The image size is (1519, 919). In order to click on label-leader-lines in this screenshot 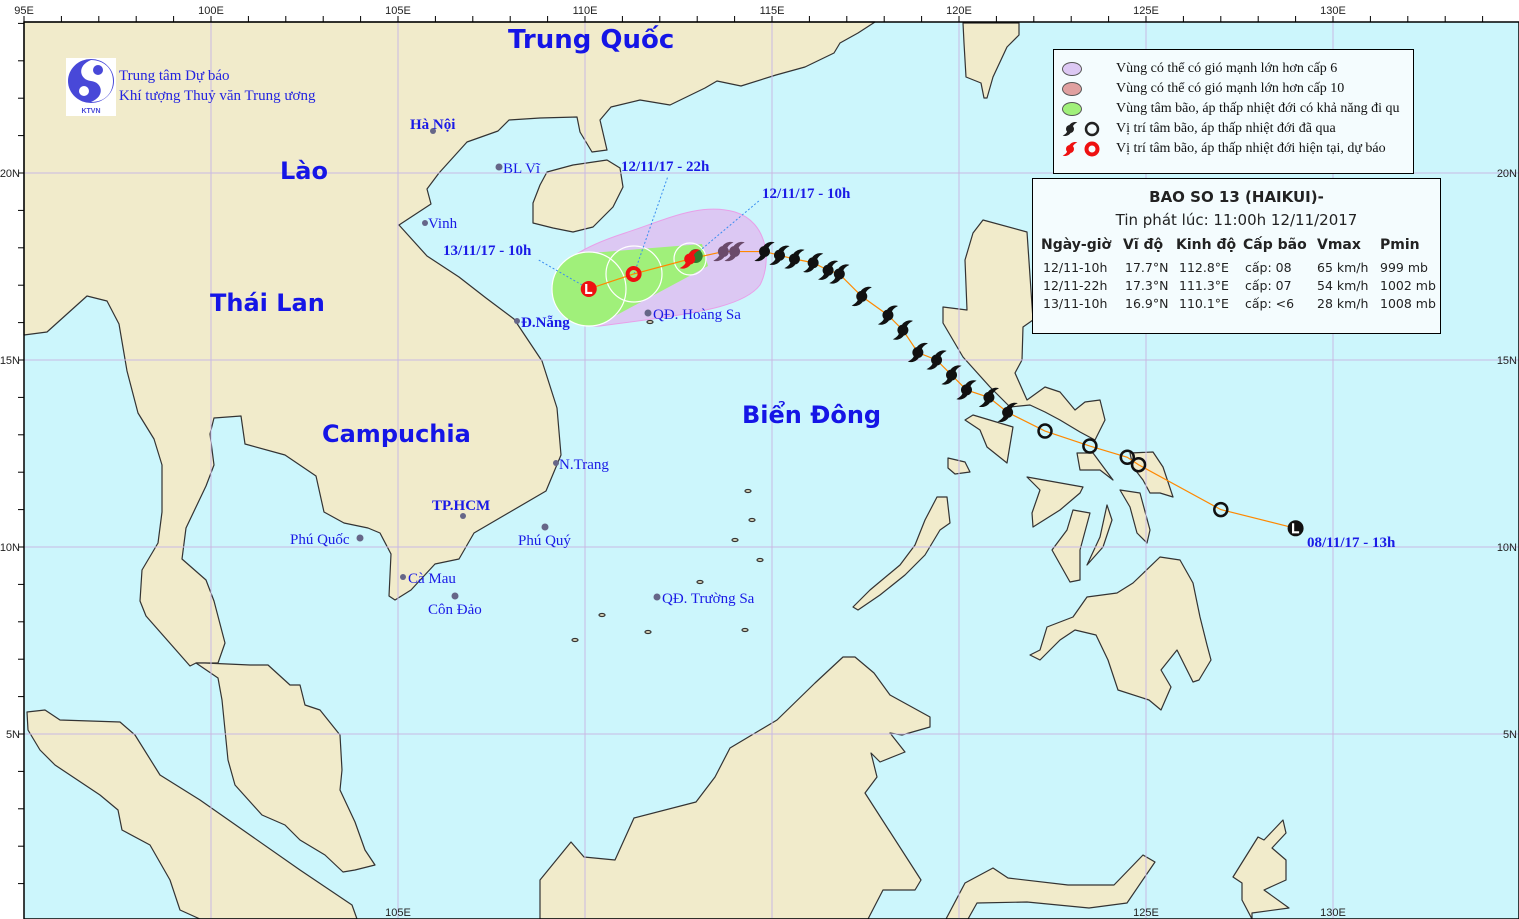, I will do `click(648, 232)`.